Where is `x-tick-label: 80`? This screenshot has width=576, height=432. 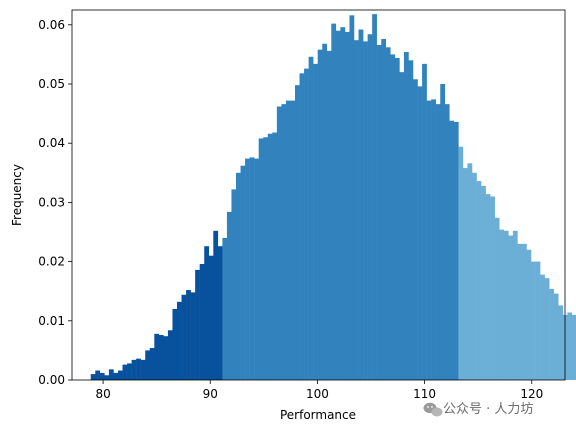 x-tick-label: 80 is located at coordinates (102, 394).